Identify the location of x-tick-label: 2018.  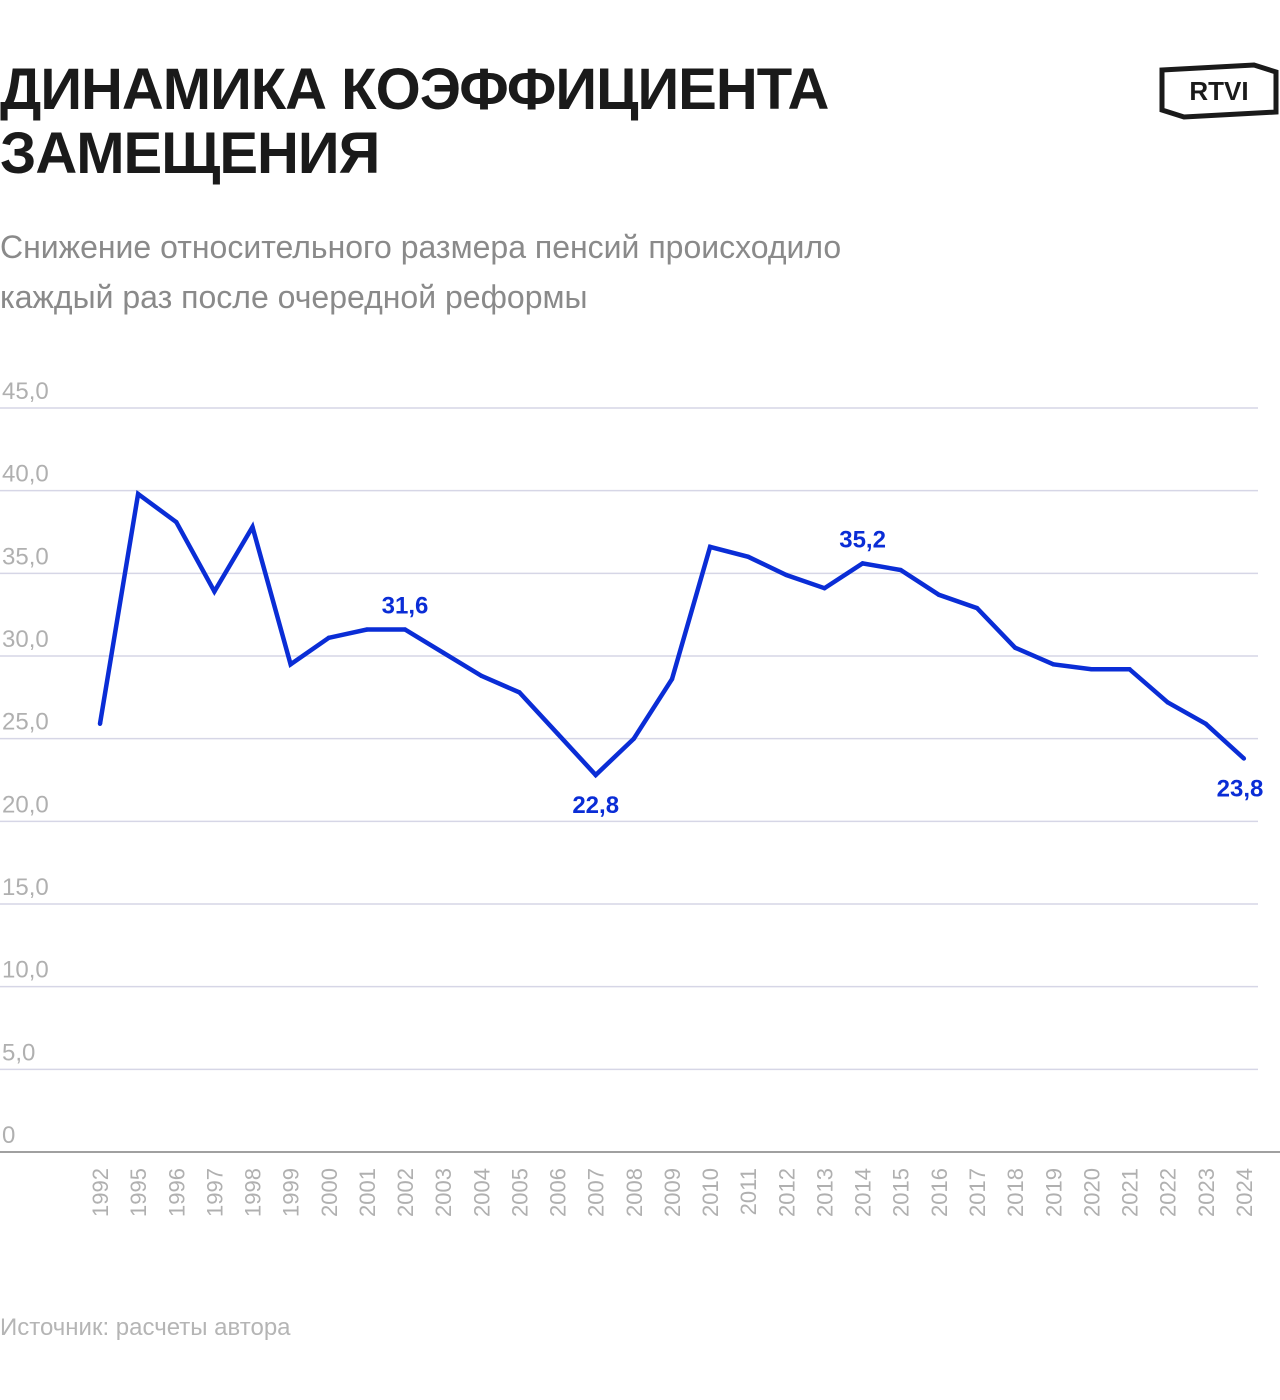
(1015, 1192).